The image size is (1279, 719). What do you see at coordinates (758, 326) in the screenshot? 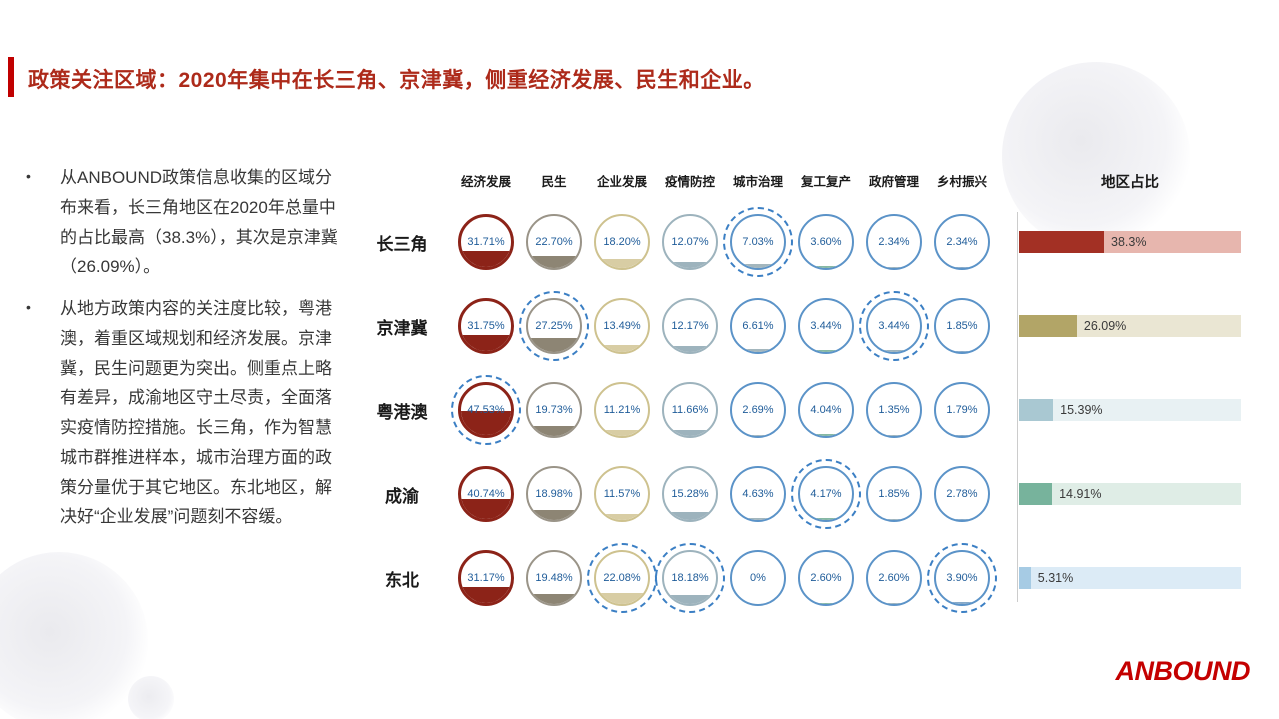
I see `matrix-cell: 6.61%` at bounding box center [758, 326].